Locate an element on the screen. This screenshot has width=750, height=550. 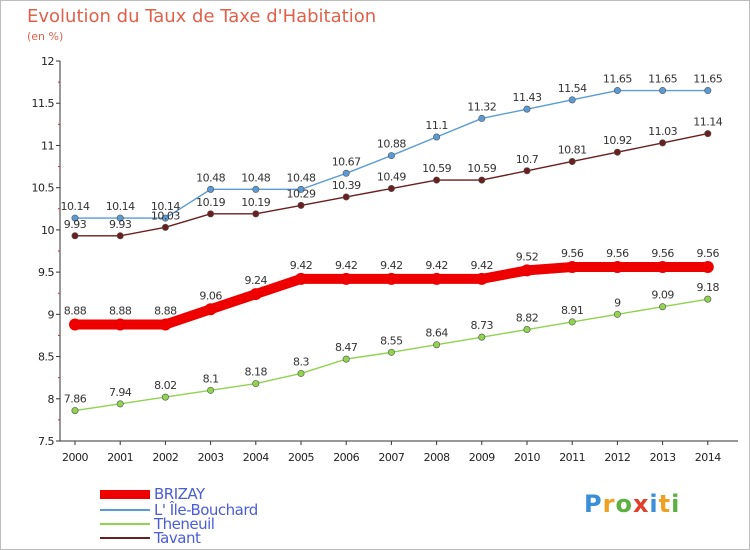
data-label-theneuil: 8.82 is located at coordinates (527, 318).